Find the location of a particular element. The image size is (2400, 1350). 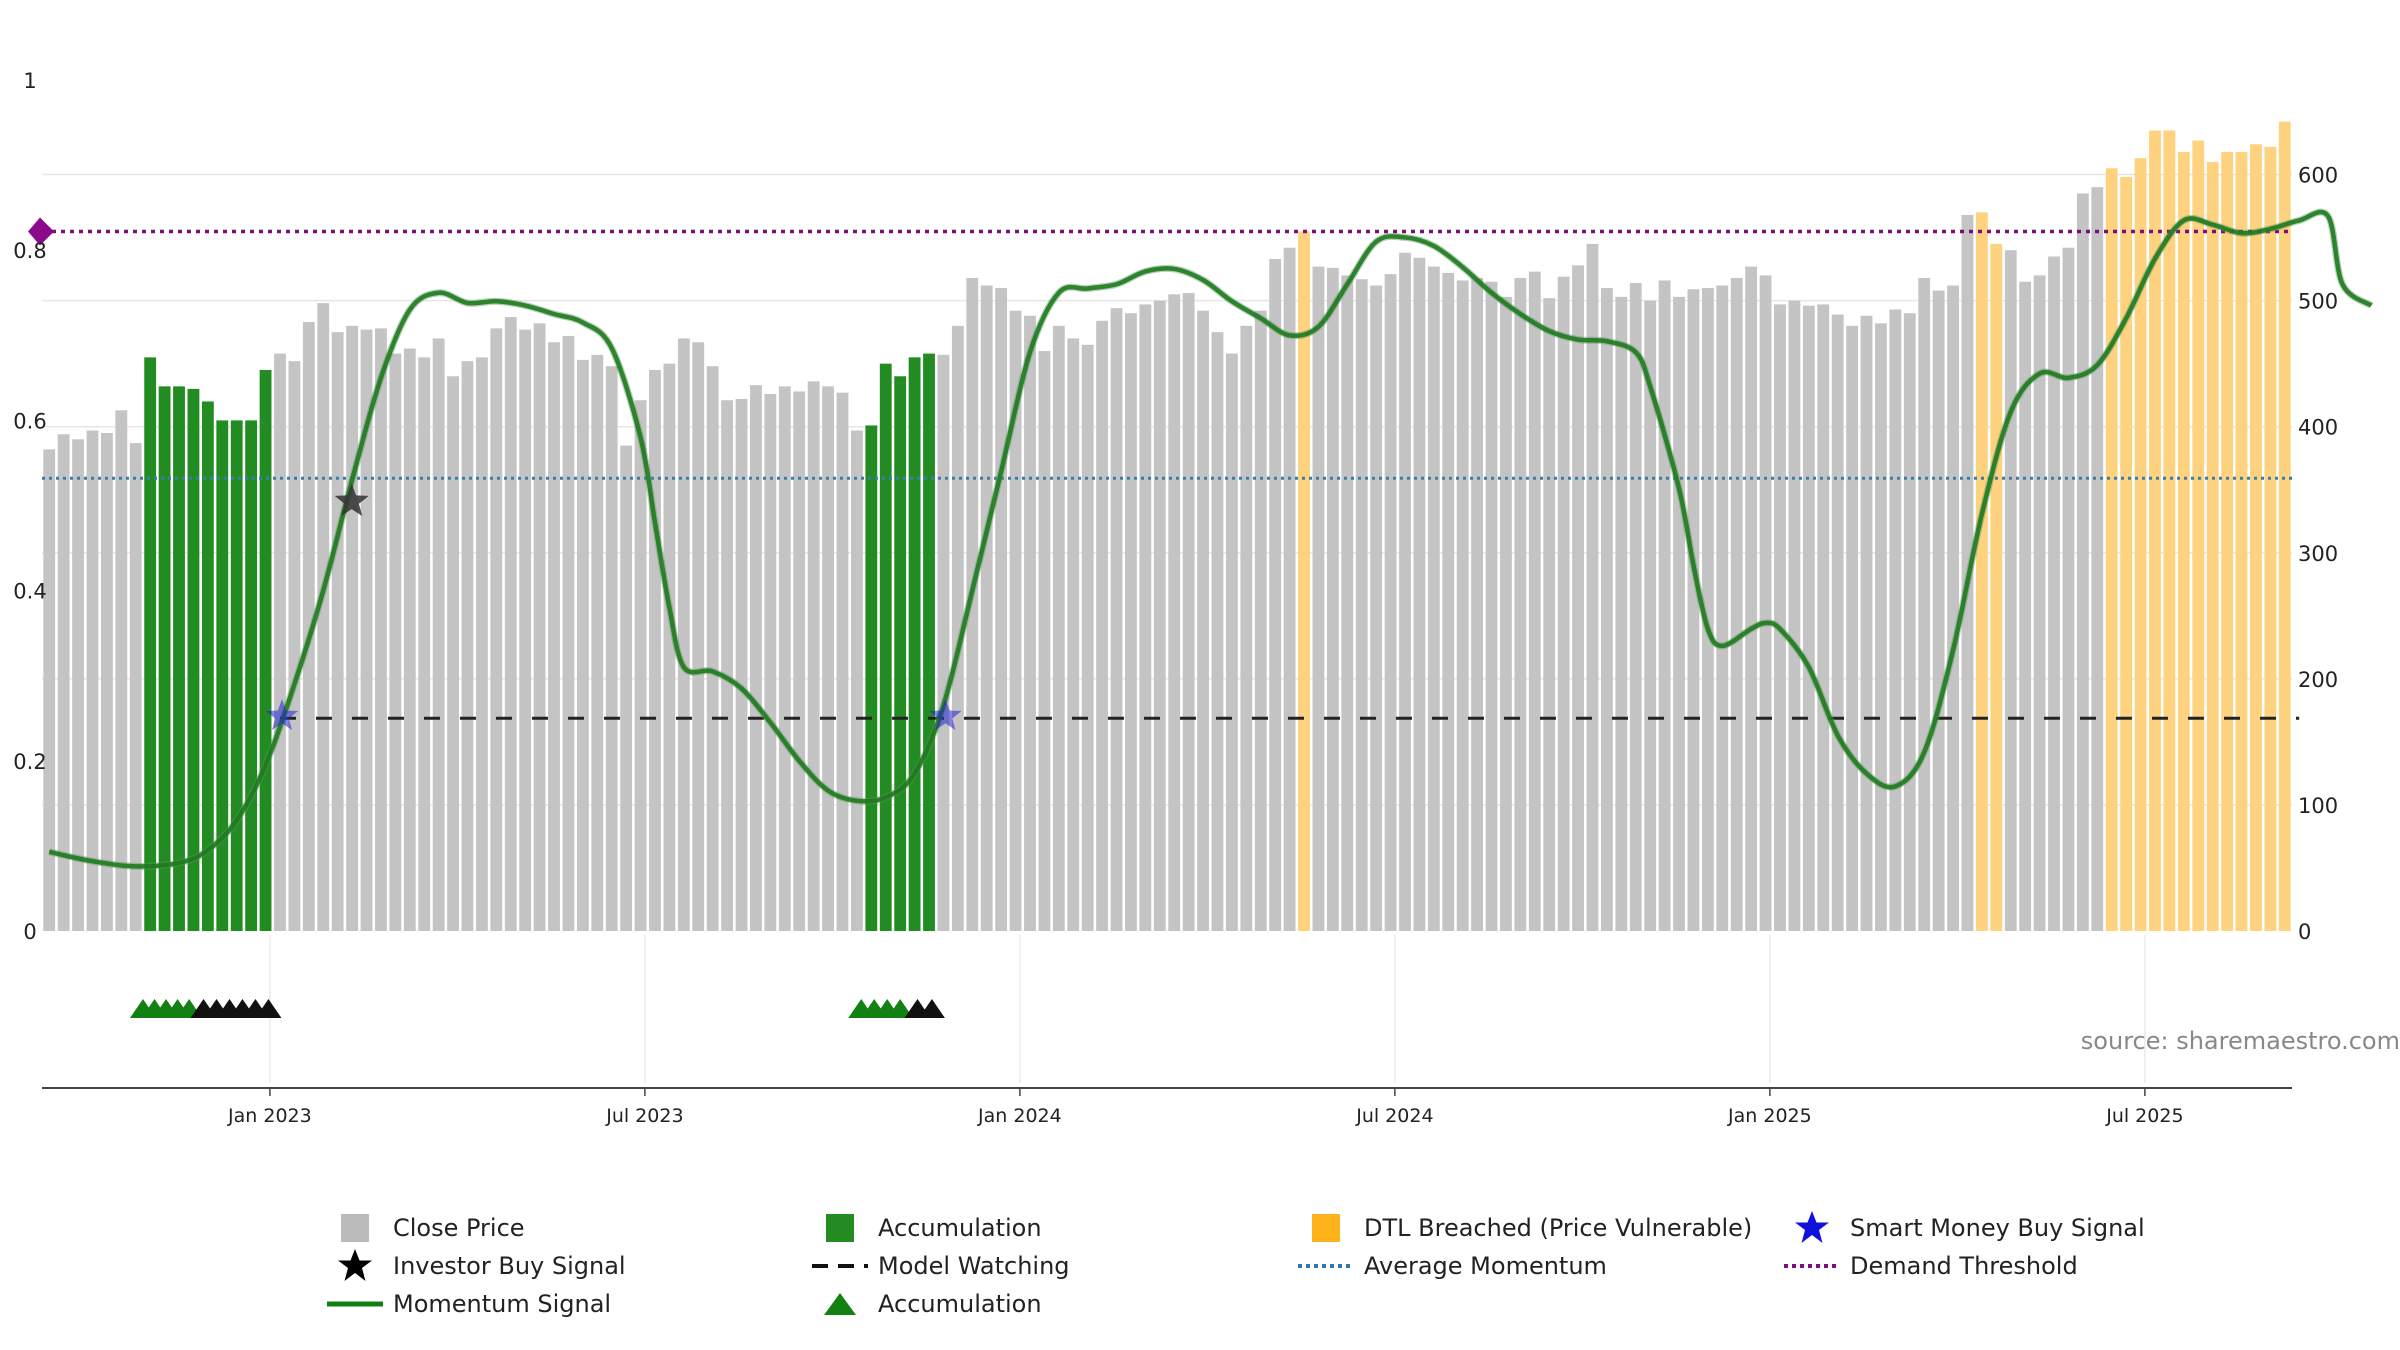

left-axis-tick: 0.2 is located at coordinates (29, 762).